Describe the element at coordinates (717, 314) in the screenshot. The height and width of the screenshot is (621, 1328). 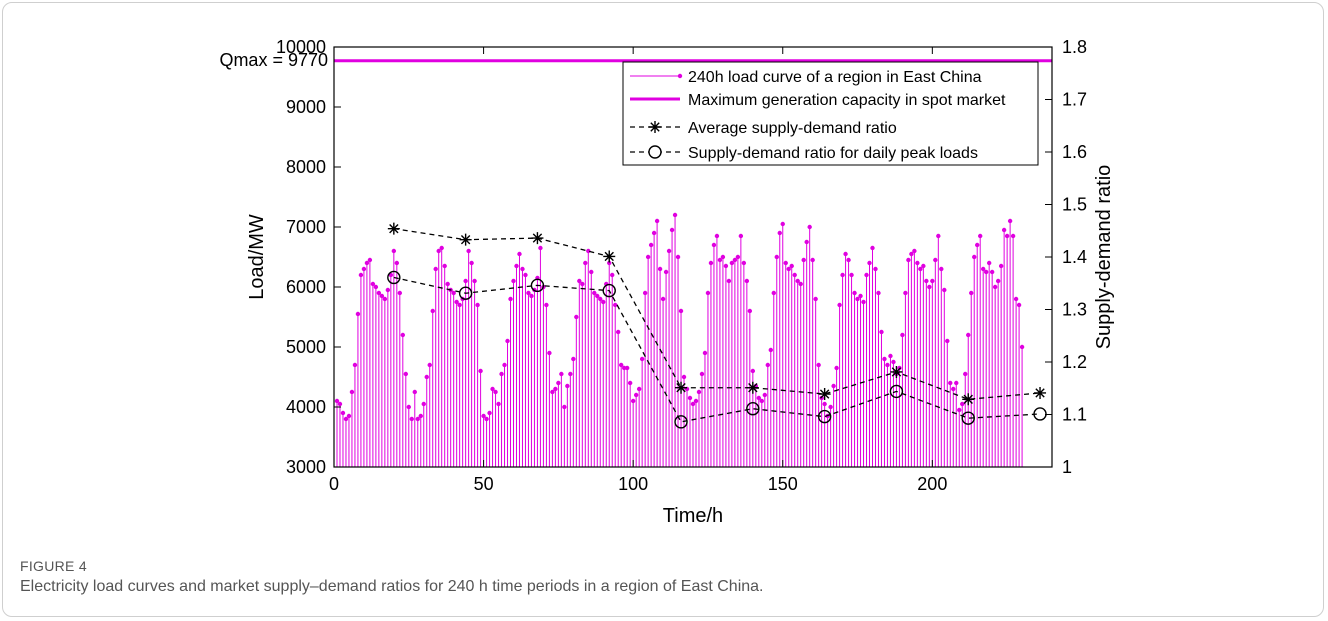
I see `average-ratio-line` at that location.